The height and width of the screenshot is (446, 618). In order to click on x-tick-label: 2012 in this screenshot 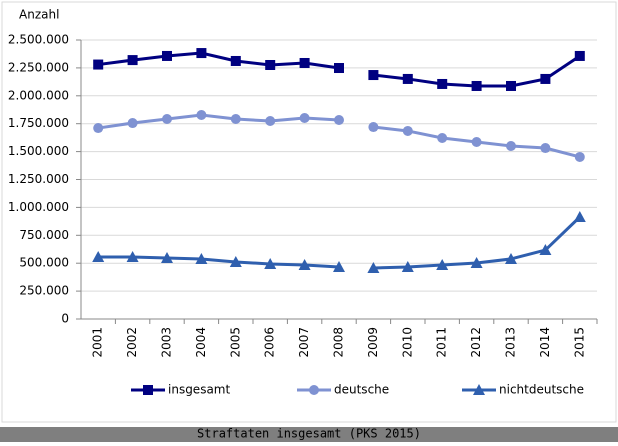, I will do `click(476, 342)`.